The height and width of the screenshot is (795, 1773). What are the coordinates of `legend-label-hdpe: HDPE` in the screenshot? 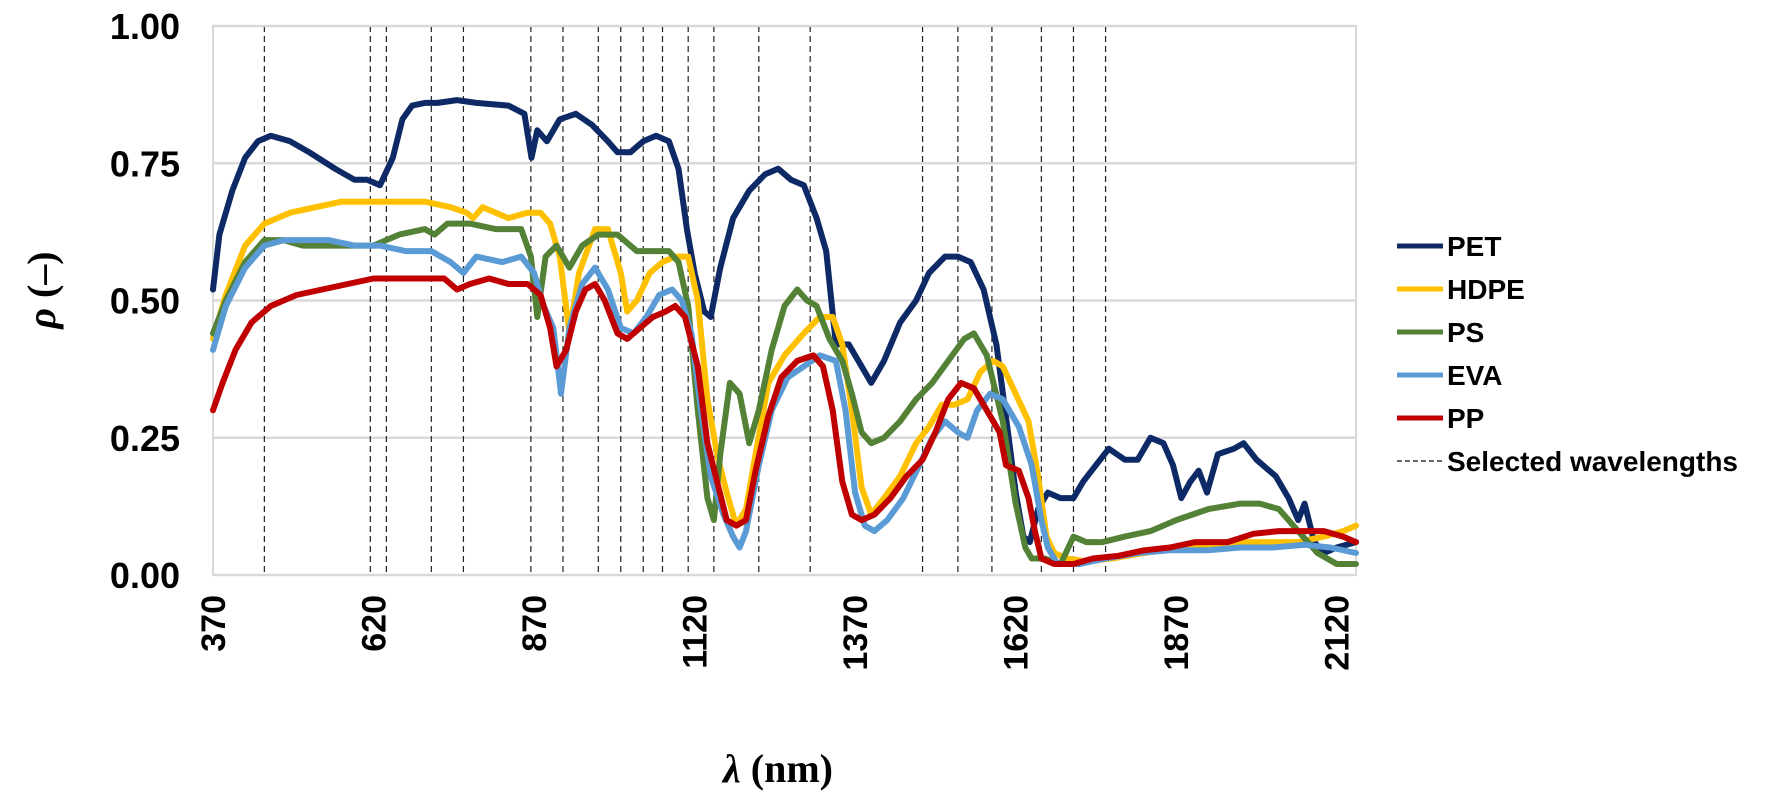 It's located at (1486, 289).